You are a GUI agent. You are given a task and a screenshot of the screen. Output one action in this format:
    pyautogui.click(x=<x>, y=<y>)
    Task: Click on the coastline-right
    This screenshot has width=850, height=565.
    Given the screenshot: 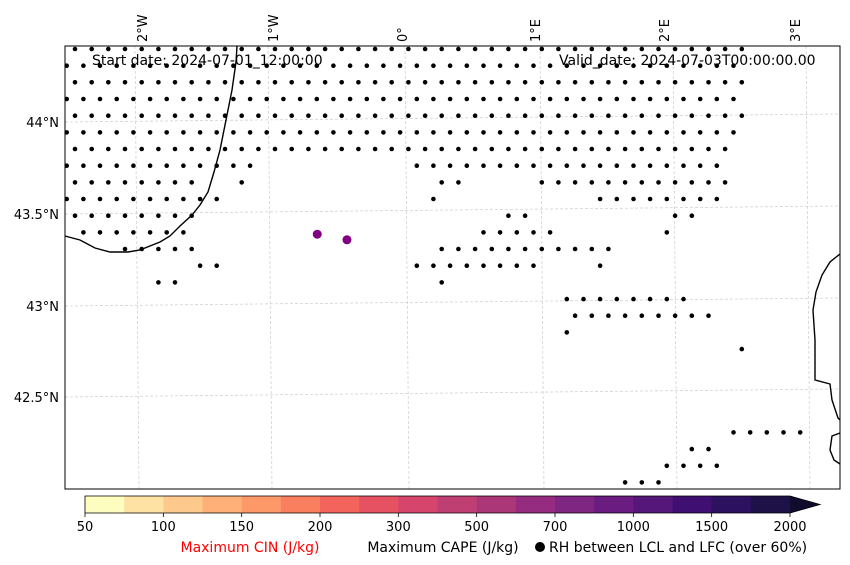 What is the action you would take?
    pyautogui.click(x=826, y=337)
    